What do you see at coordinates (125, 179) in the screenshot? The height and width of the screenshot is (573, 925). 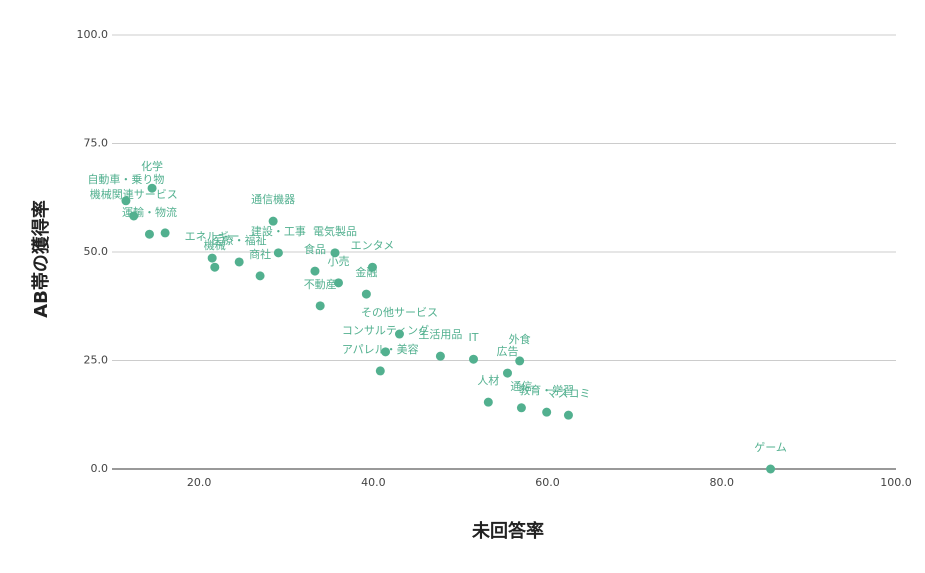 I see `point-label: 自動車・乗り物` at bounding box center [125, 179].